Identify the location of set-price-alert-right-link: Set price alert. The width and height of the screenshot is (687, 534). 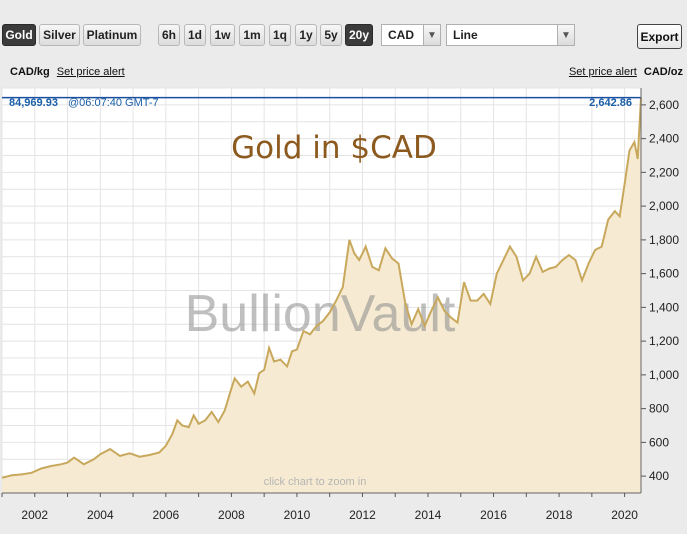
(602, 72).